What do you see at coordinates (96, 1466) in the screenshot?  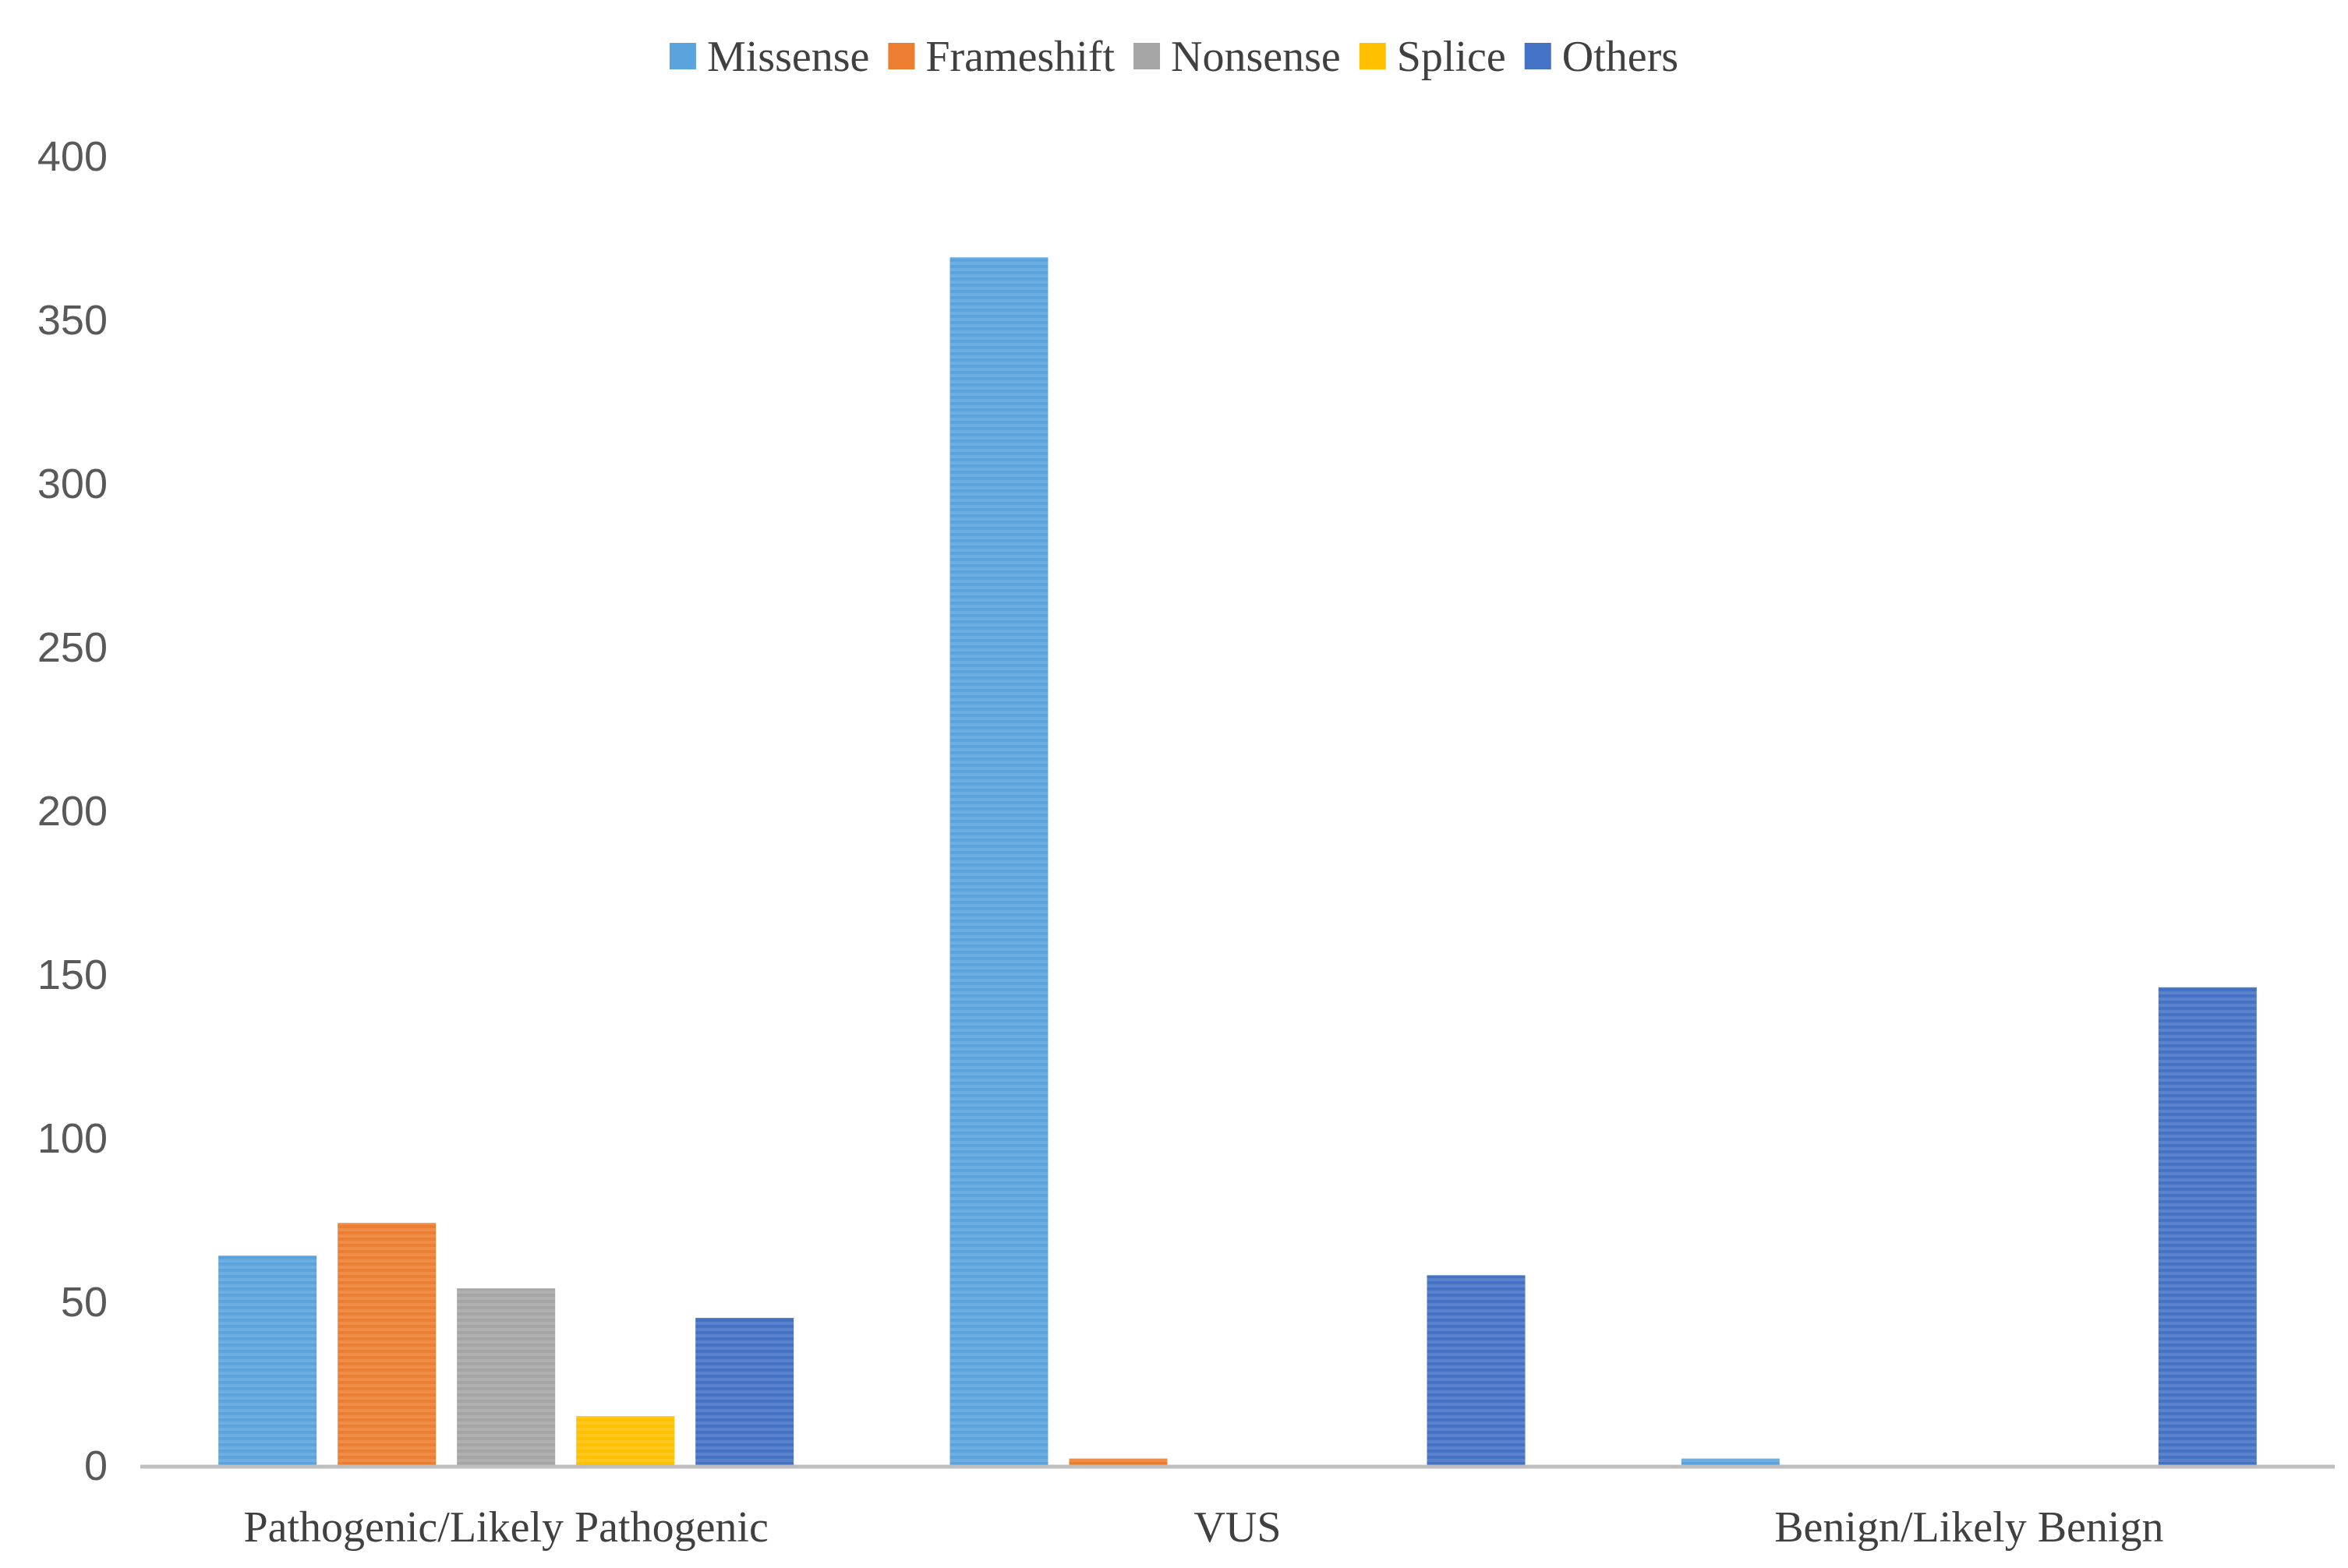 I see `y-tick-label: 0` at bounding box center [96, 1466].